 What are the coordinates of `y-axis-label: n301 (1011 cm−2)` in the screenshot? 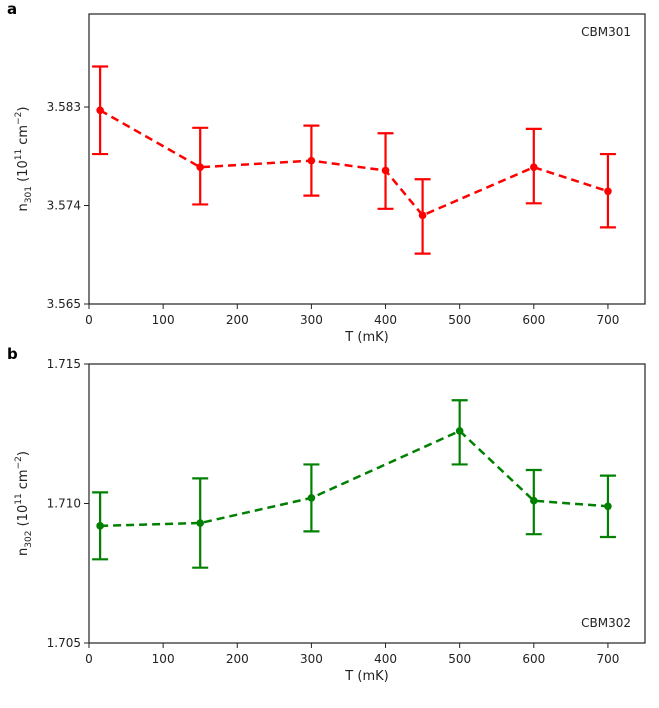 It's located at (24, 159).